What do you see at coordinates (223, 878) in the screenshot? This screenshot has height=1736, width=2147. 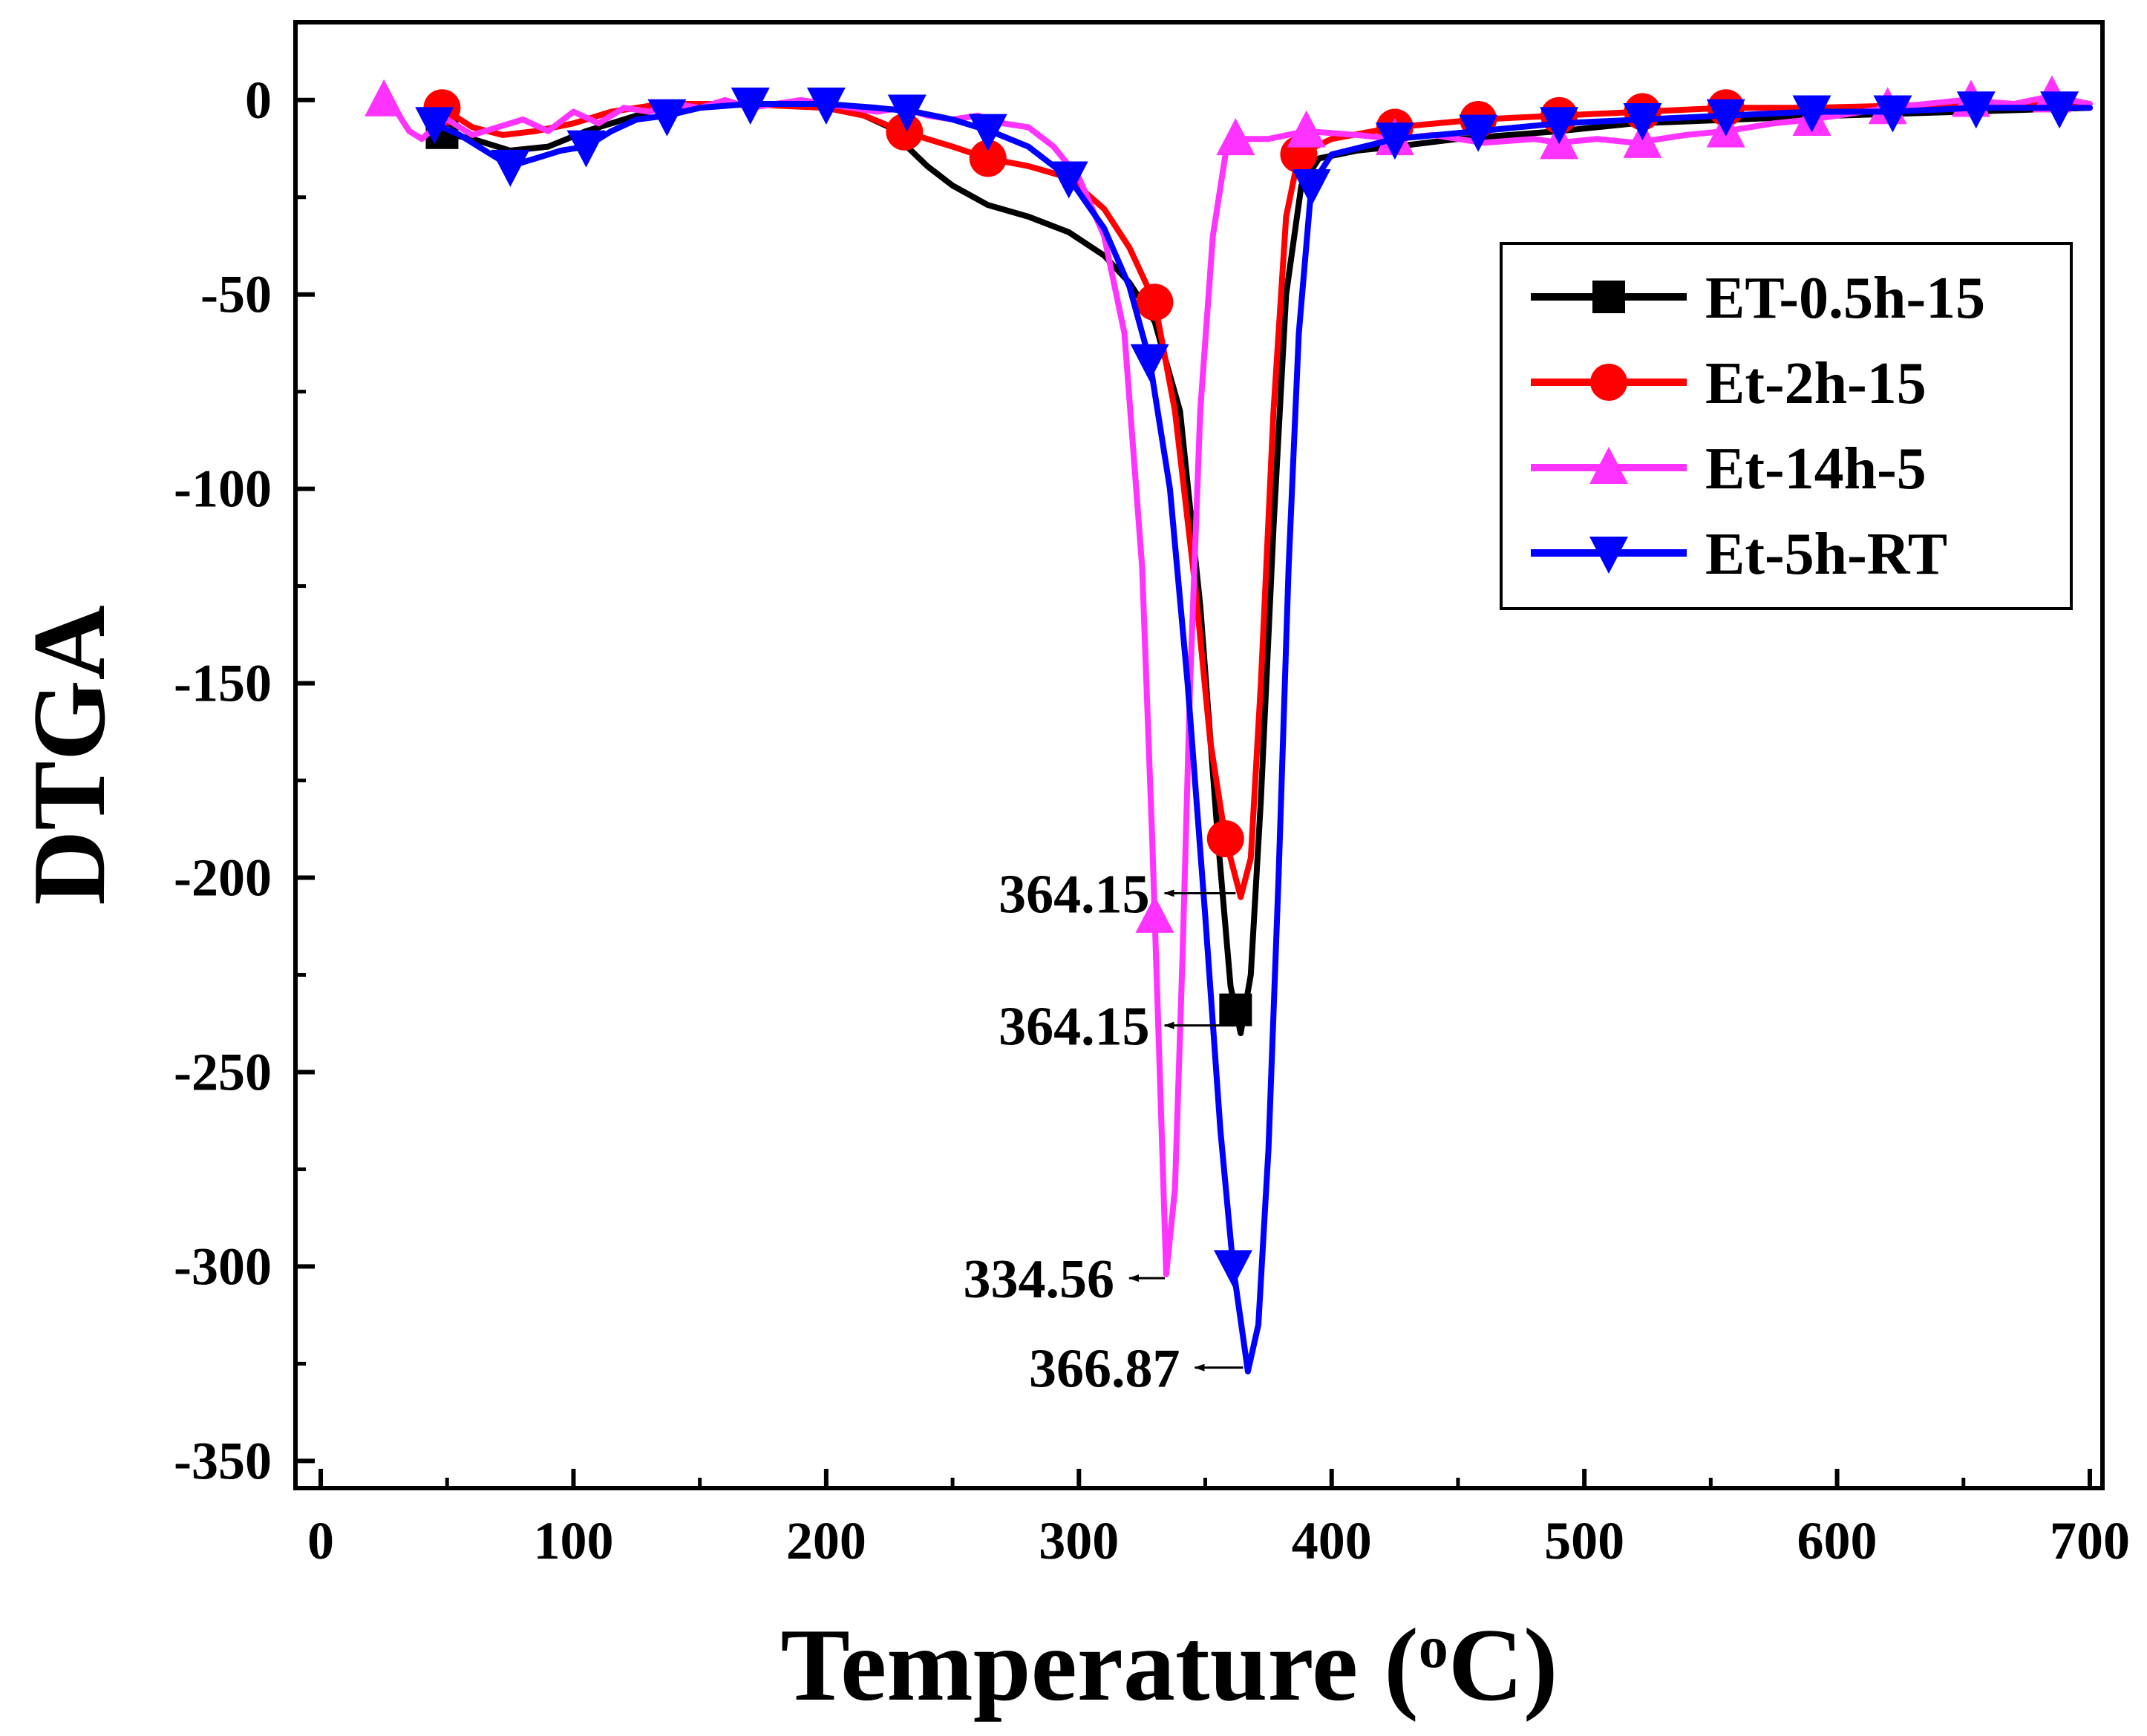 I see `y-tick-label: -200` at bounding box center [223, 878].